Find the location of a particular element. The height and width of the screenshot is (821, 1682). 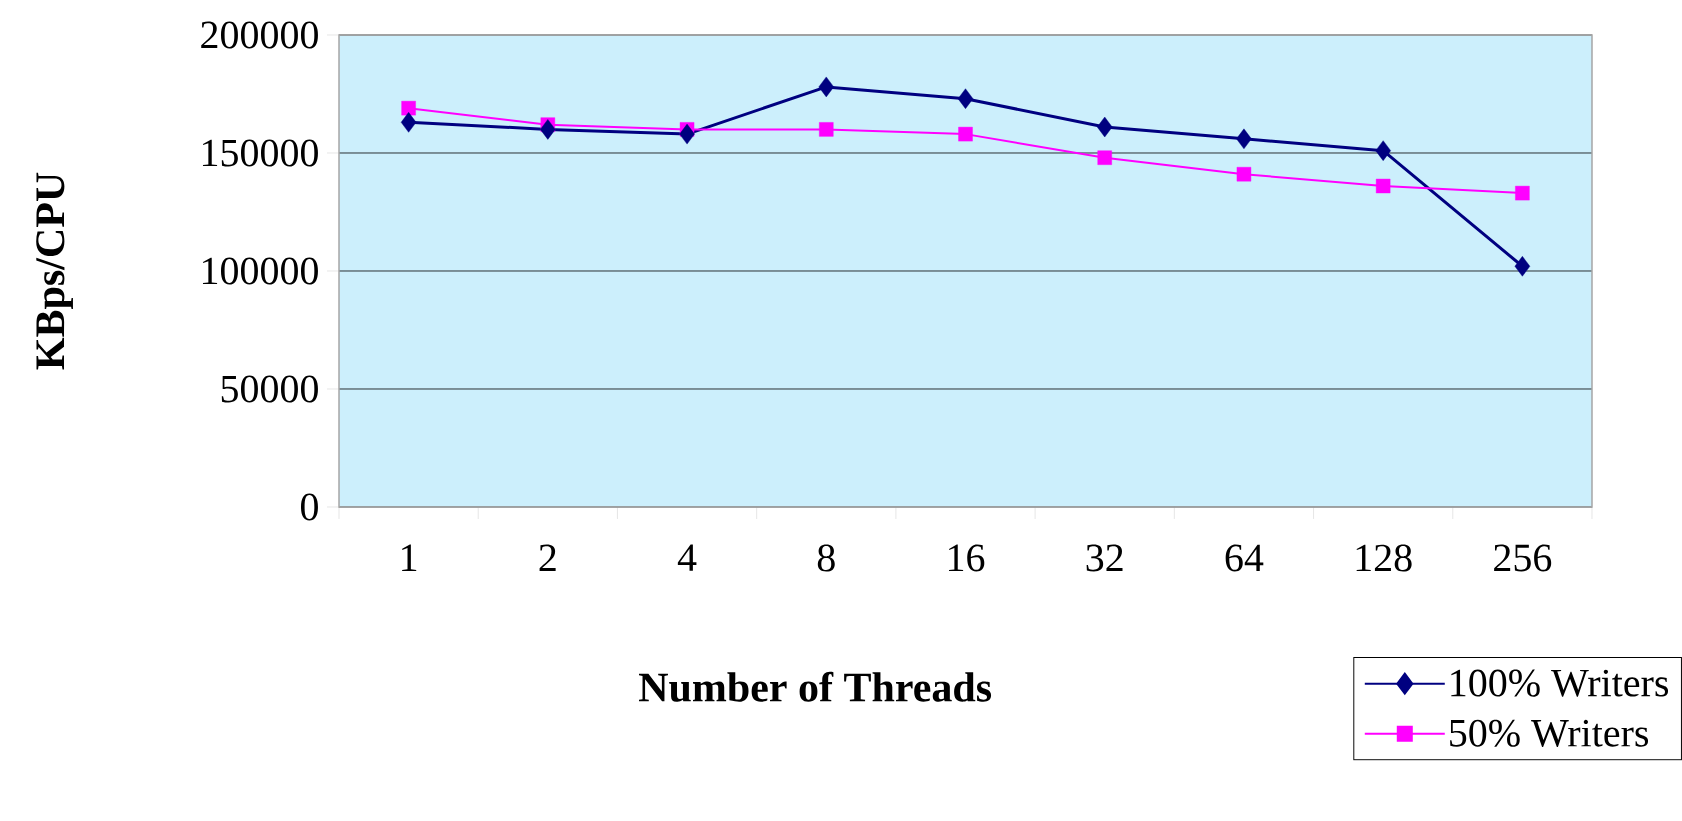

x-tick-label: 8 is located at coordinates (826, 558).